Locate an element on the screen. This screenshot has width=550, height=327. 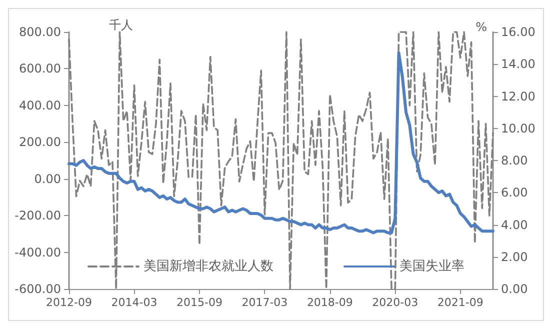
y2-tick-label: 12.00 is located at coordinates (518, 96).